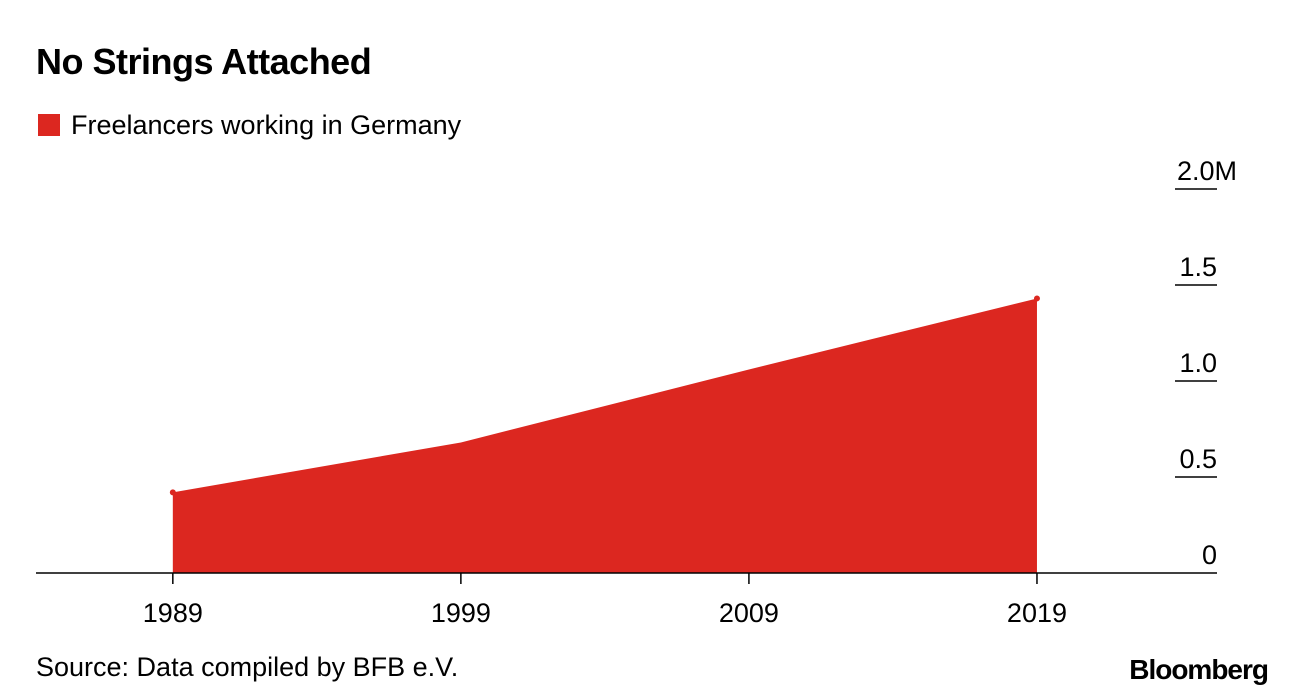 This screenshot has width=1296, height=696. Describe the element at coordinates (204, 61) in the screenshot. I see `chart-title: No Strings Attached` at that location.